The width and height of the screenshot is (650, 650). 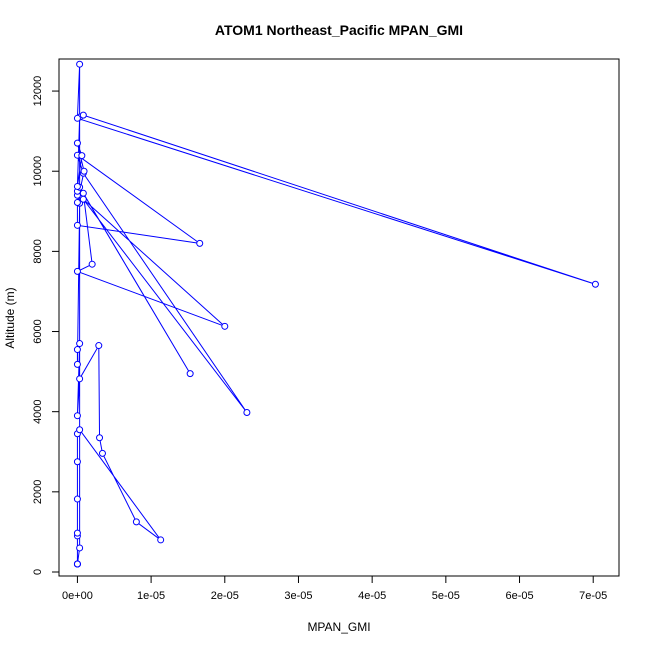 What do you see at coordinates (372, 596) in the screenshot?
I see `x-tick-label: 4e-05` at bounding box center [372, 596].